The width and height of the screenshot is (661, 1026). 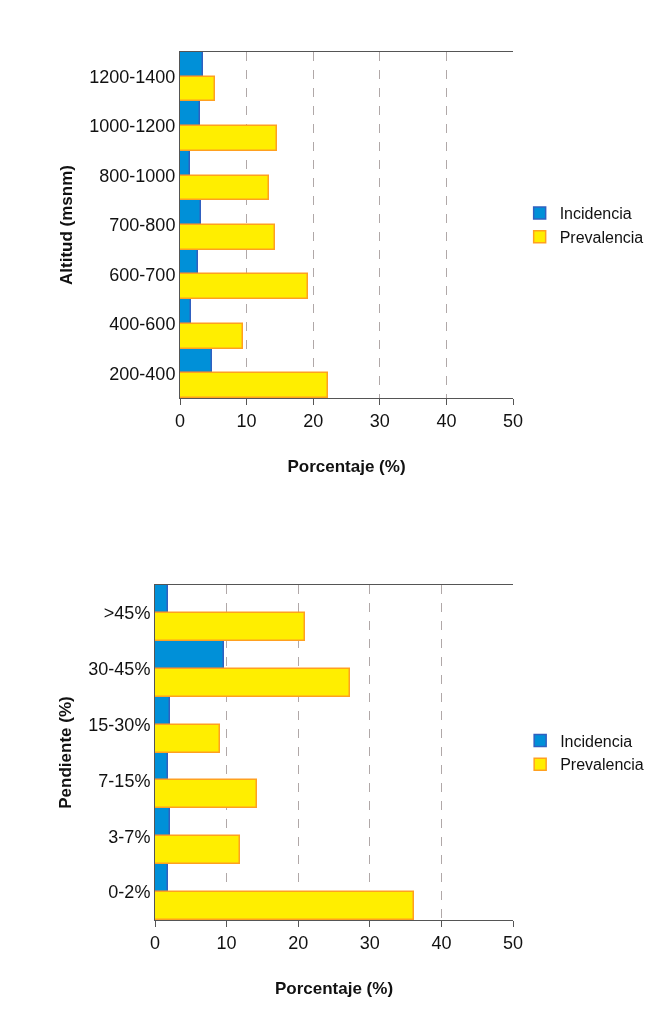 What do you see at coordinates (132, 126) in the screenshot?
I see `y-tick-label: 1000-1200` at bounding box center [132, 126].